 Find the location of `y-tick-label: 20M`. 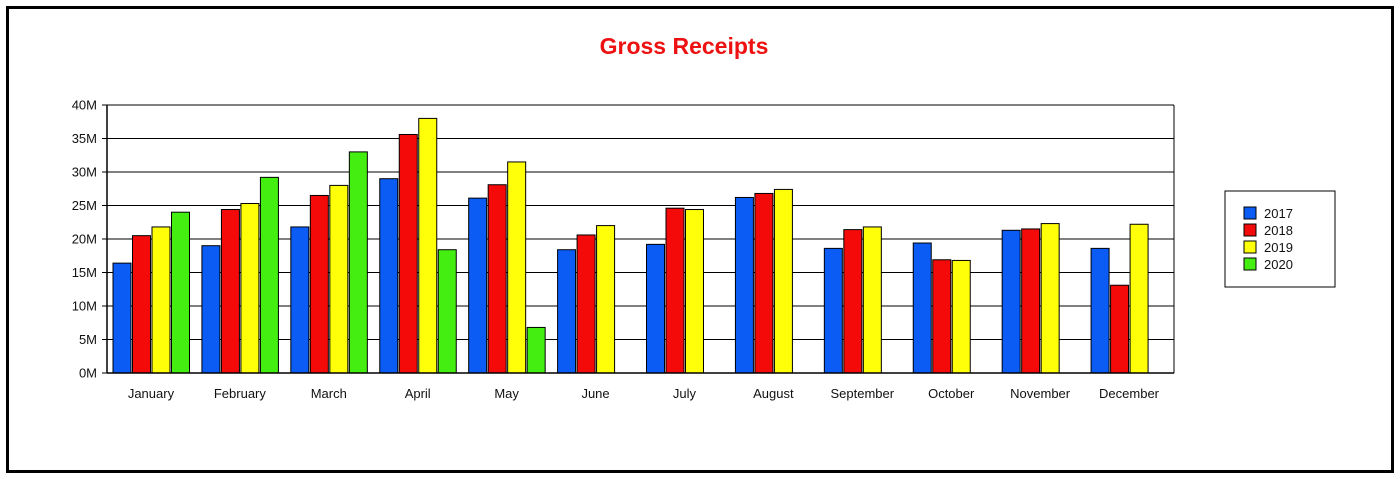

y-tick-label: 20M is located at coordinates (84, 239).